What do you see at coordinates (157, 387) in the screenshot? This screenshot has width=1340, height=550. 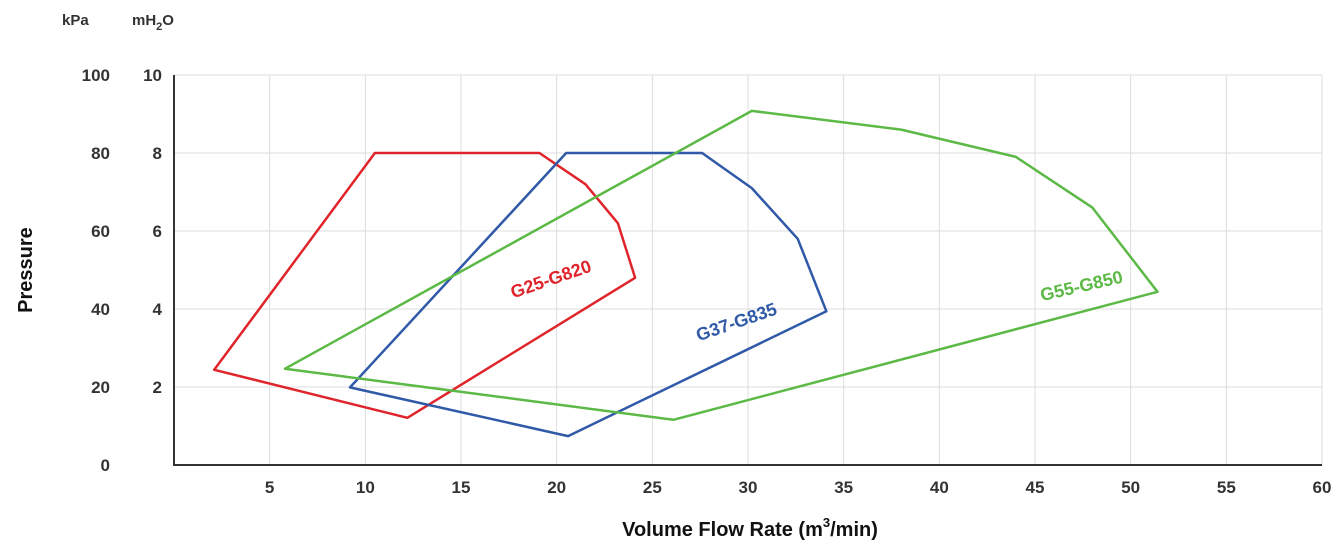 I see `y-tick-label-mh2o: 2` at bounding box center [157, 387].